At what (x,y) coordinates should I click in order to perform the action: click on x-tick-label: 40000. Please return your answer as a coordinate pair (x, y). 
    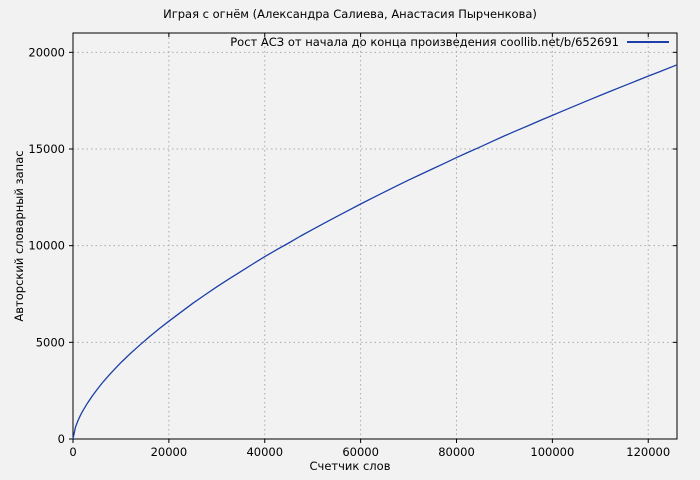
    Looking at the image, I should click on (264, 452).